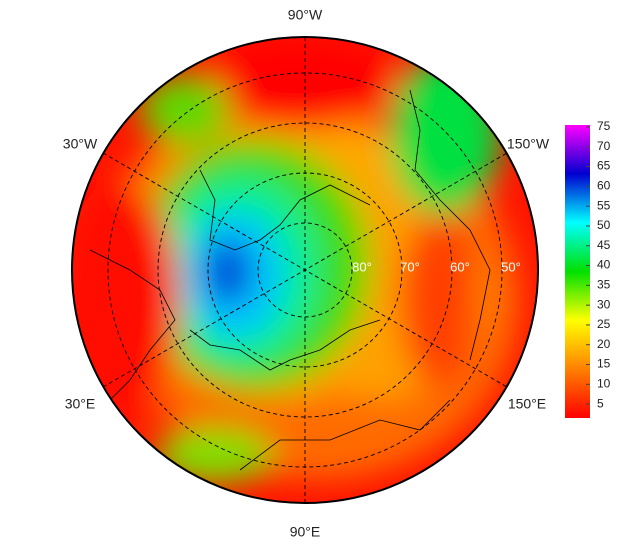  Describe the element at coordinates (604, 166) in the screenshot. I see `colorbar-tick-label: 65` at that location.